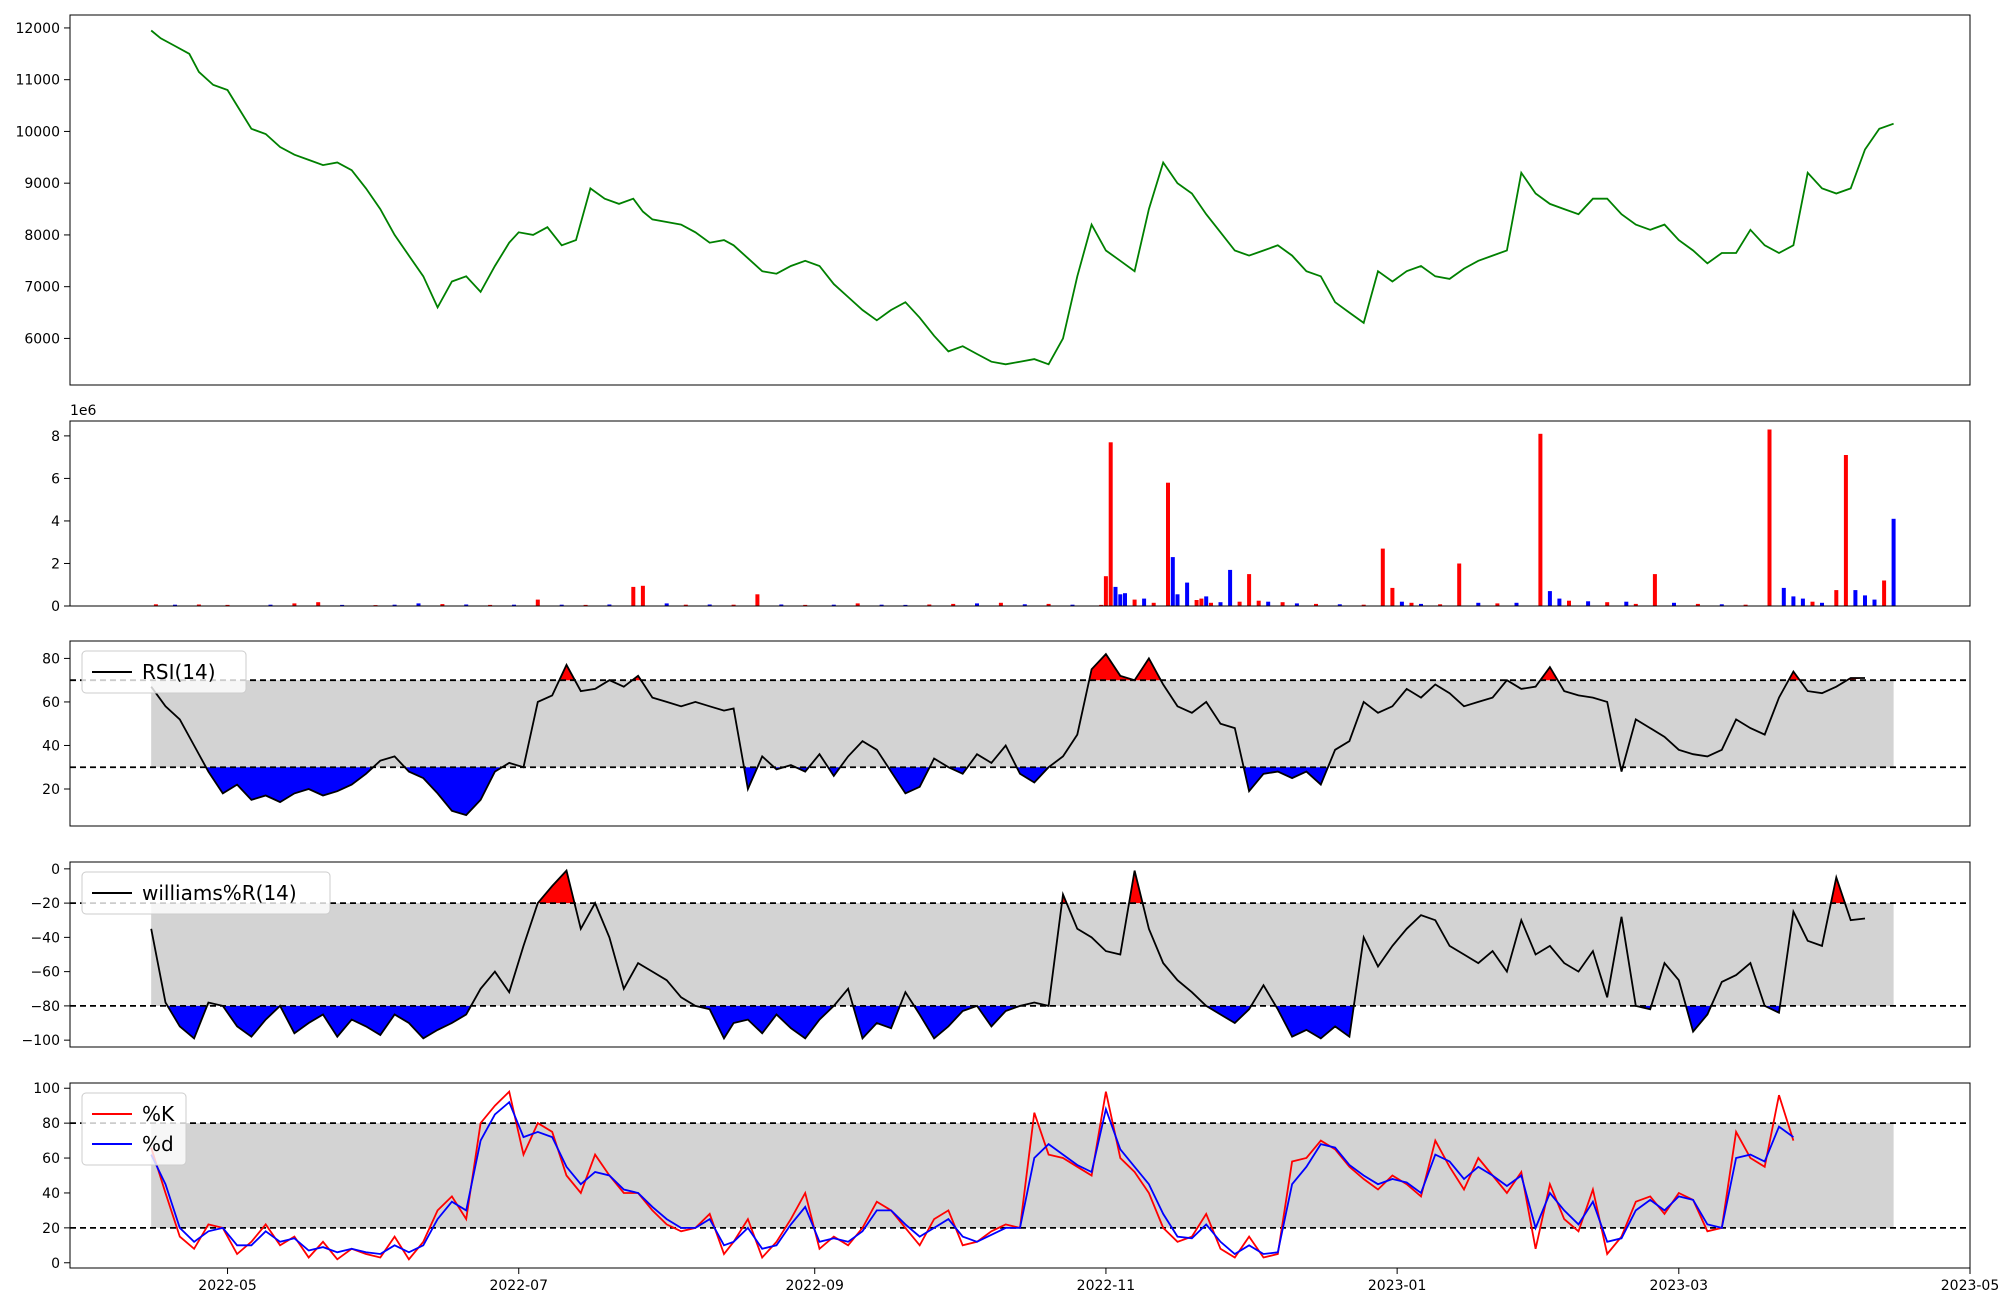  What do you see at coordinates (1970, 1286) in the screenshot?
I see `x-tick-label: 2023-05` at bounding box center [1970, 1286].